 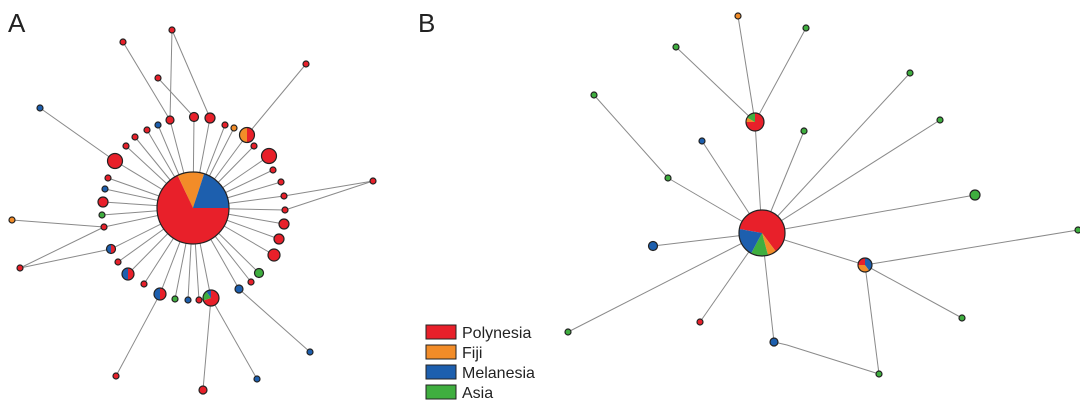 What do you see at coordinates (441, 332) in the screenshot?
I see `legend-swatch-polynesia` at bounding box center [441, 332].